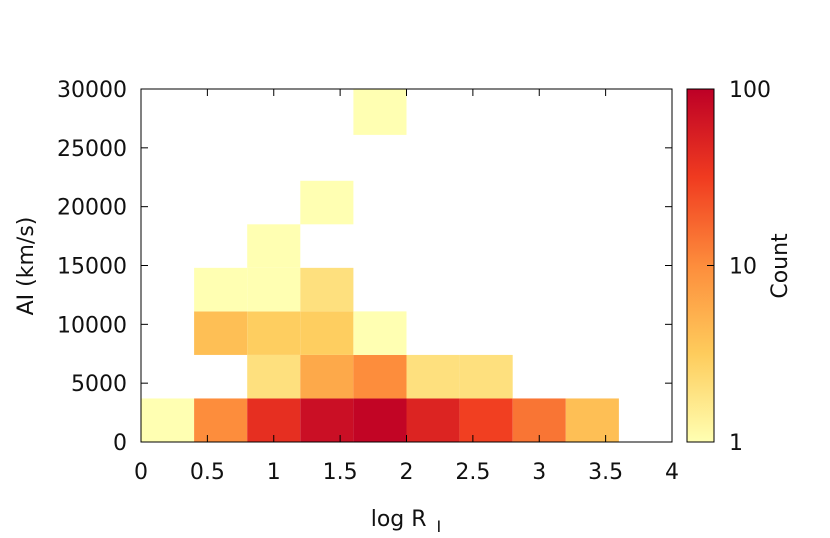 The image size is (830, 538). I want to click on colorbar-tick-label: 10, so click(743, 267).